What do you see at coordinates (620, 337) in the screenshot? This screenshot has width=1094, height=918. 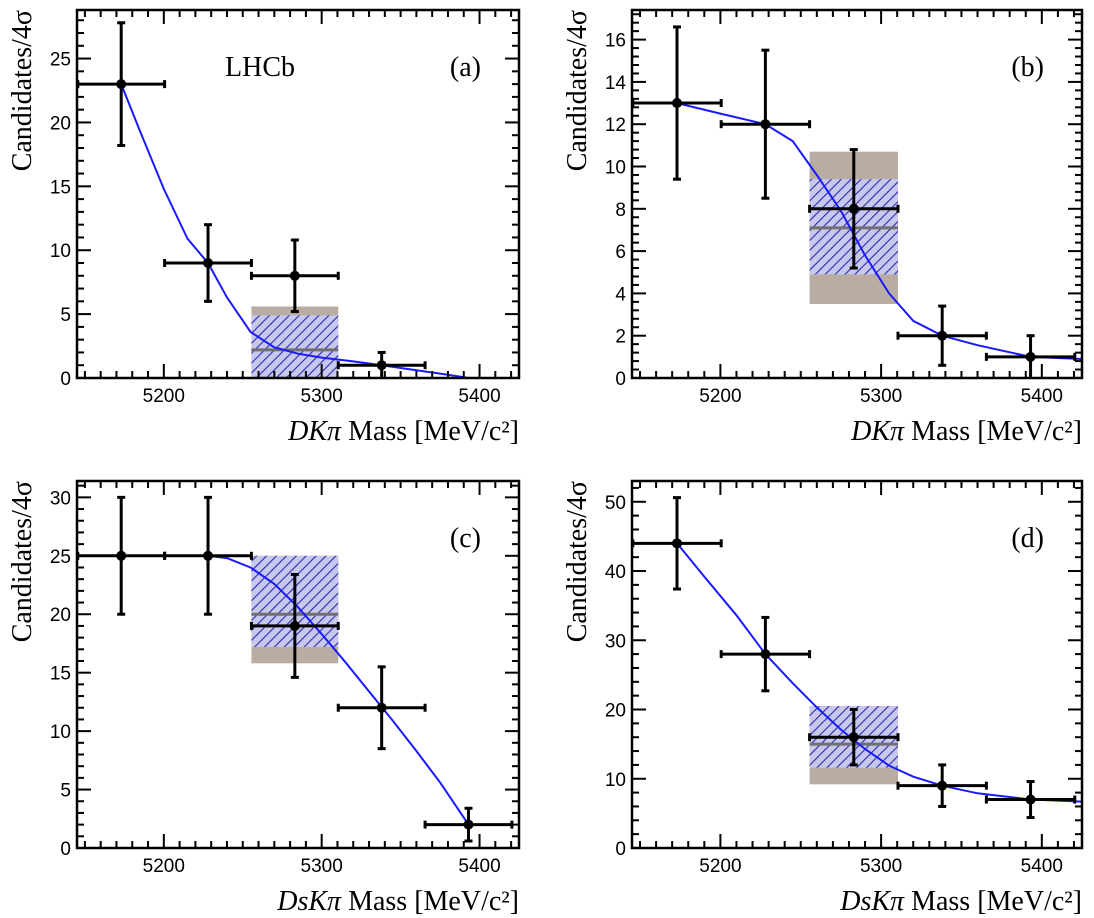 I see `y-tick-label: 2` at bounding box center [620, 337].